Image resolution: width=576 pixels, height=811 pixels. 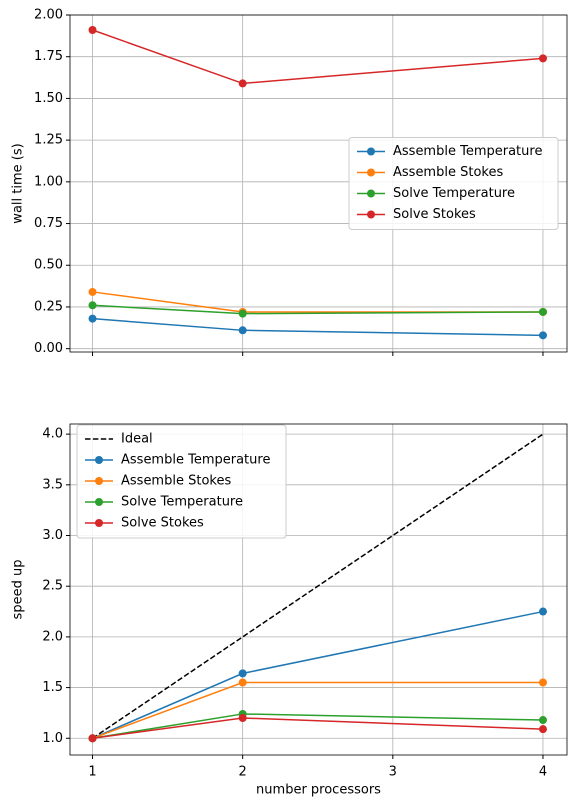 I want to click on y-tick-label: 2.0, so click(x=52, y=636).